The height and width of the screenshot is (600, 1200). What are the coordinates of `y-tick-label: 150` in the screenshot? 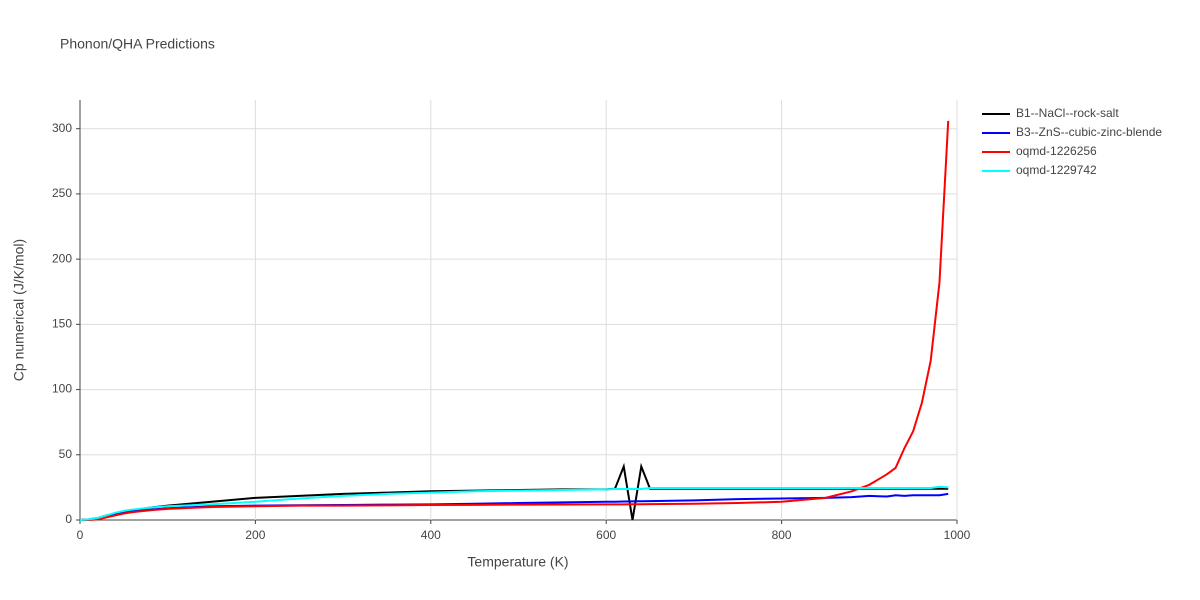 It's located at (62, 324).